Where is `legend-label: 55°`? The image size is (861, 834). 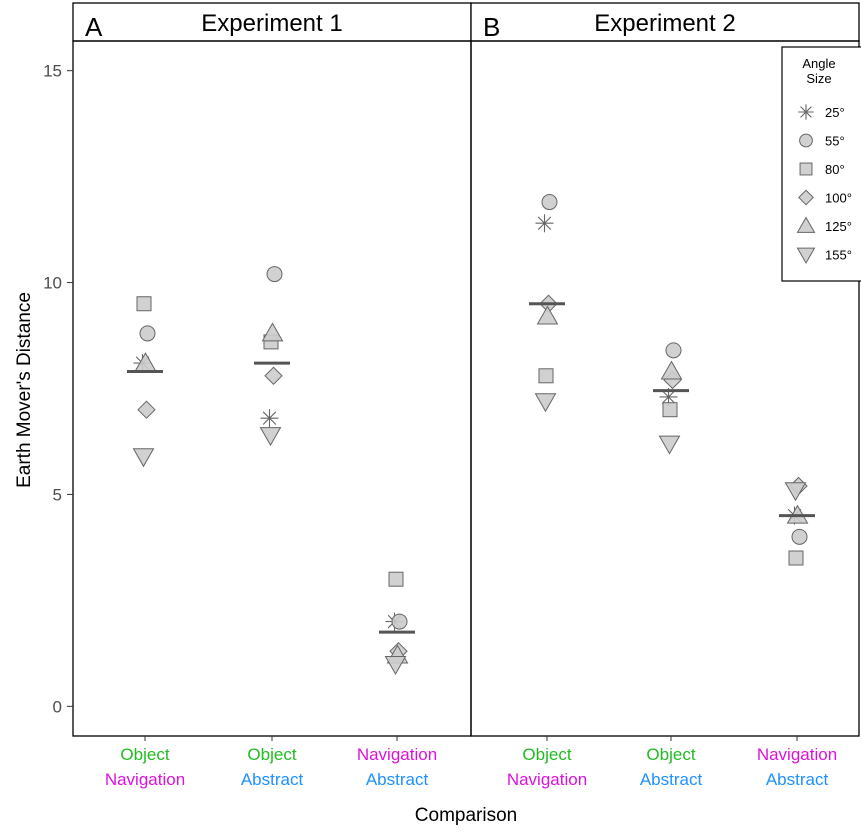
legend-label: 55° is located at coordinates (835, 141).